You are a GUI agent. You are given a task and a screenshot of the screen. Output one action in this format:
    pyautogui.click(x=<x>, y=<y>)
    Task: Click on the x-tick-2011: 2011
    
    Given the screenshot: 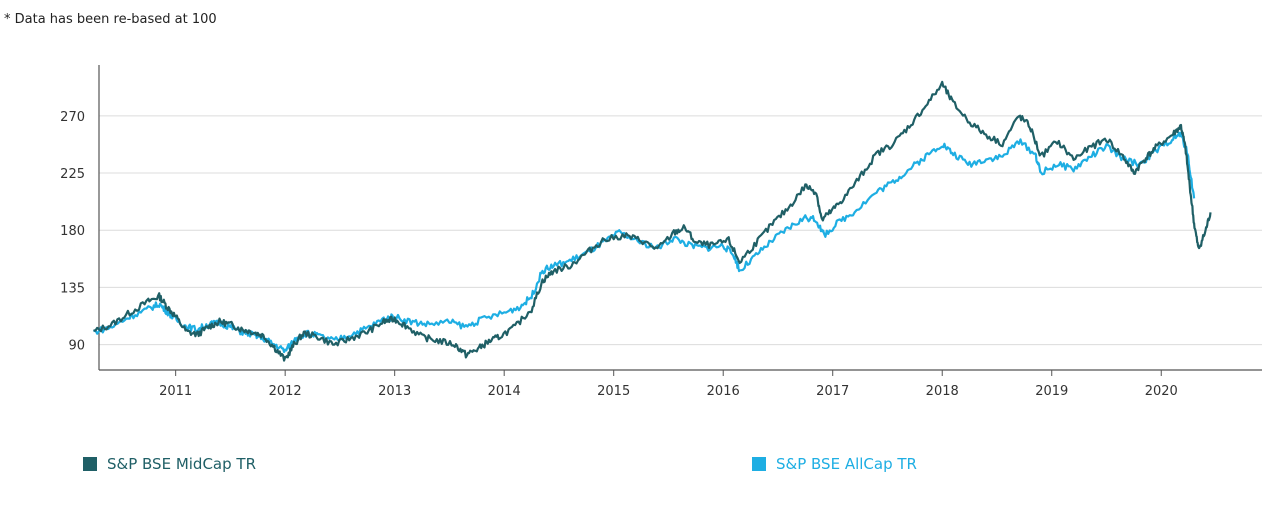 What is the action you would take?
    pyautogui.click(x=175, y=391)
    